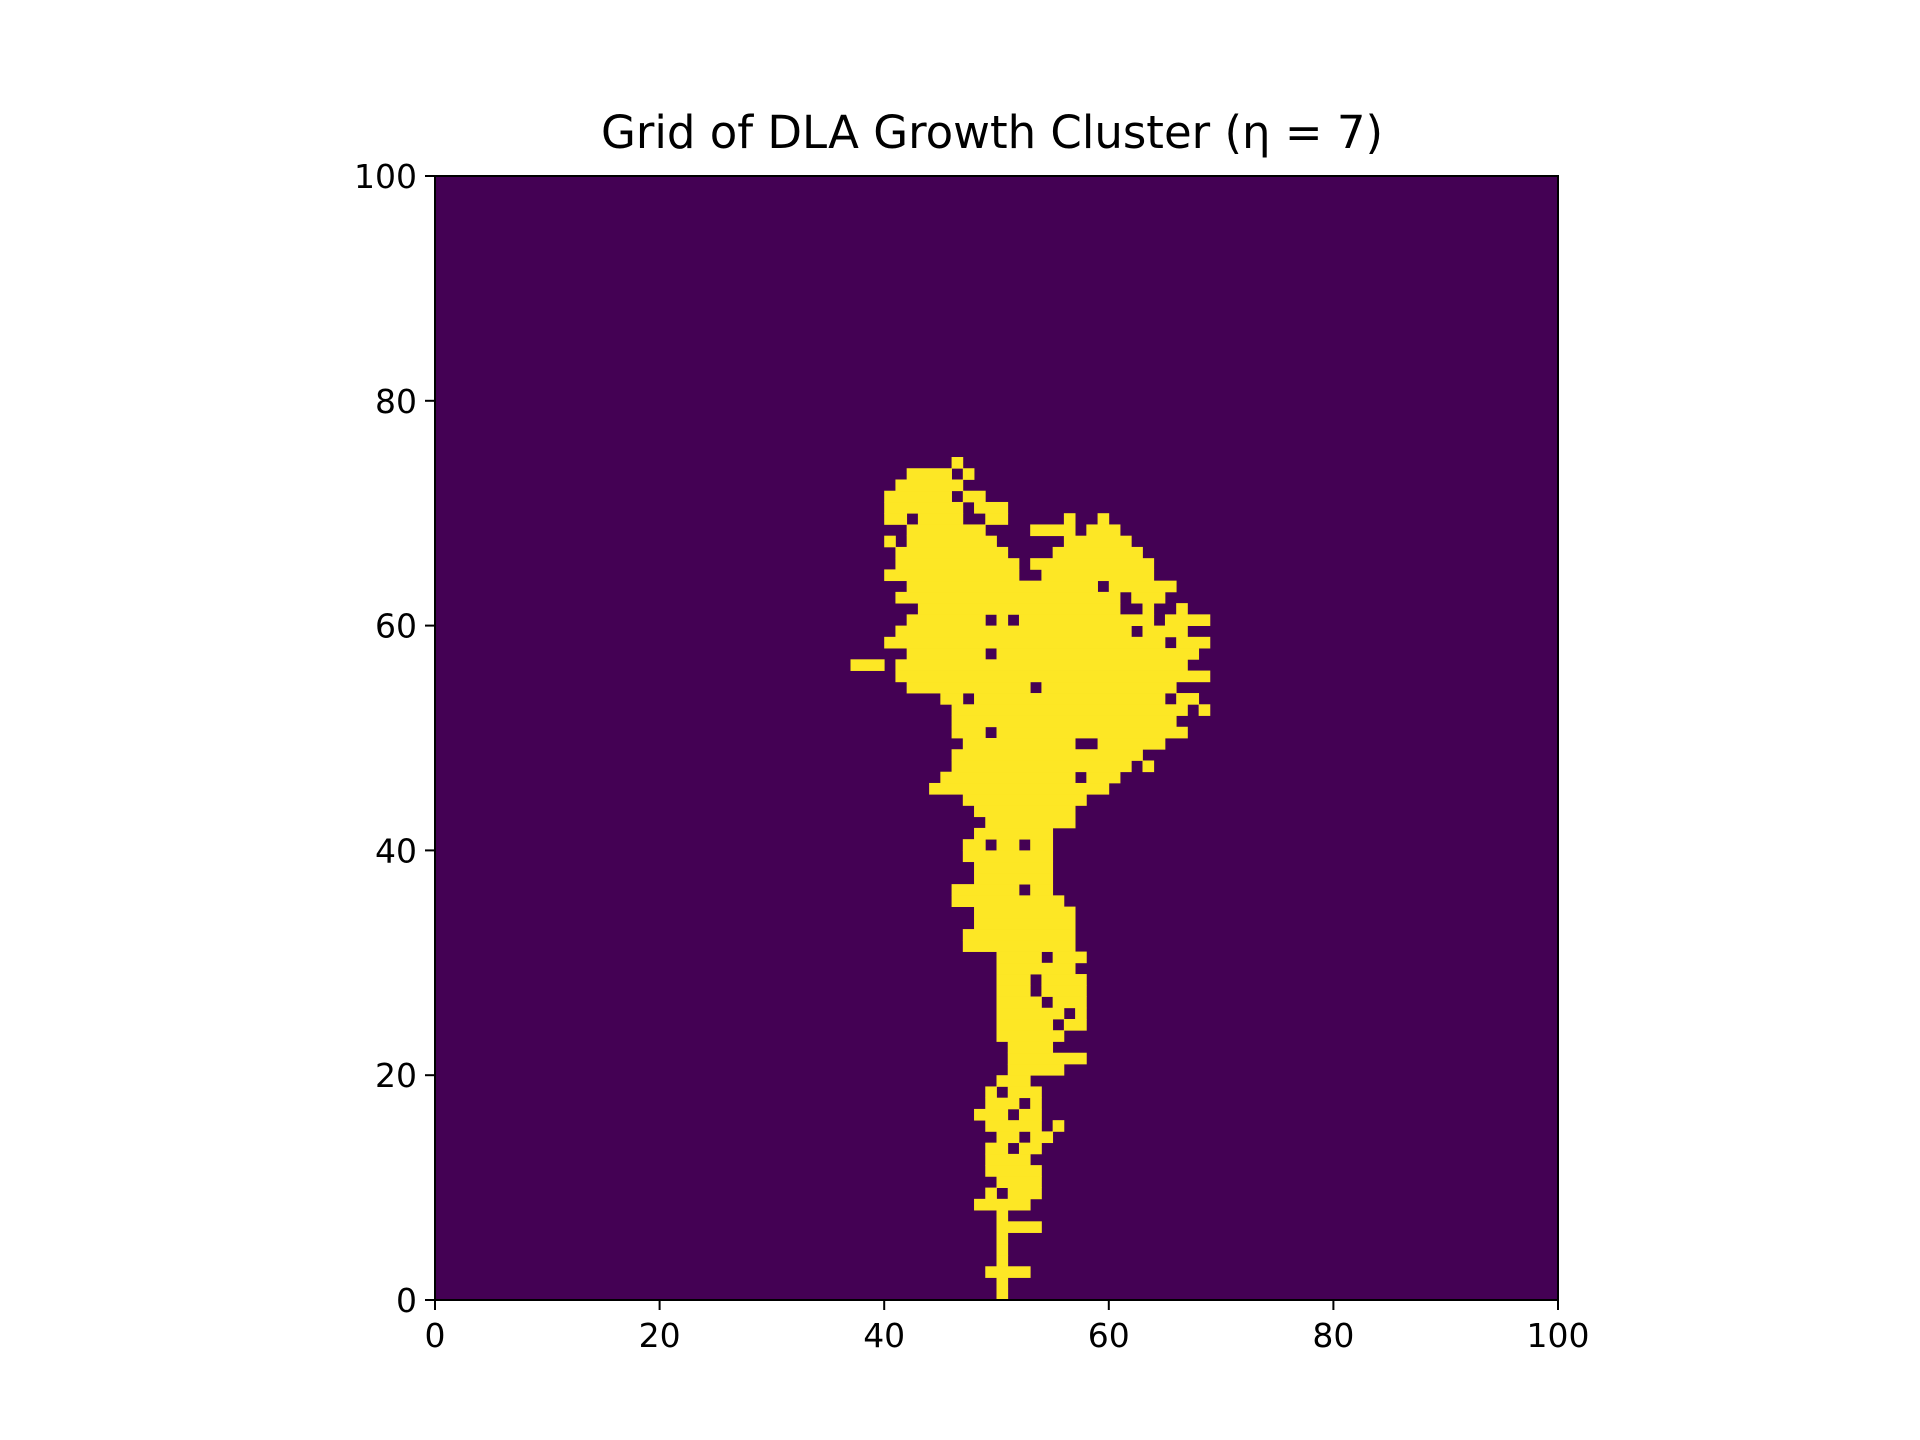 The width and height of the screenshot is (1920, 1440). I want to click on y-tick-label: 20, so click(396, 1075).